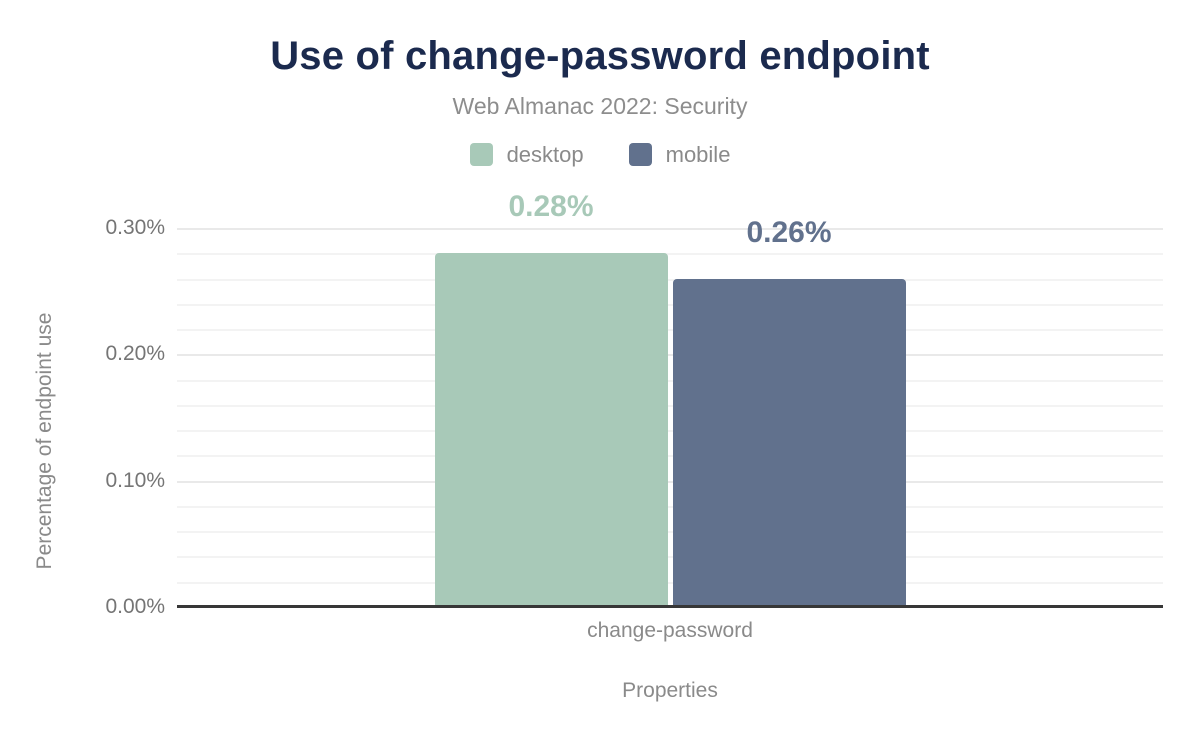 The image size is (1200, 742). Describe the element at coordinates (135, 606) in the screenshot. I see `y-tick-label: 0.00%` at that location.